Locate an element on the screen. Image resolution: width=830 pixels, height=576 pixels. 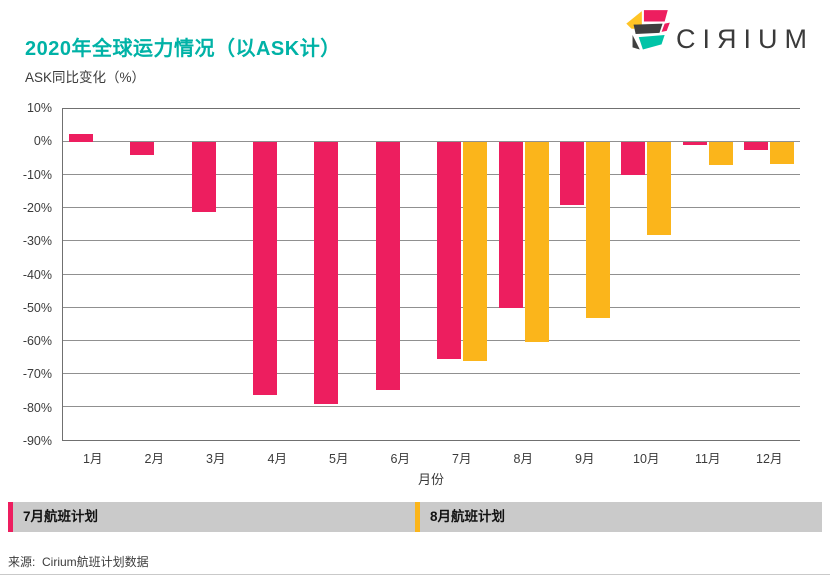
y-tick-label: -30% is located at coordinates (37, 241).